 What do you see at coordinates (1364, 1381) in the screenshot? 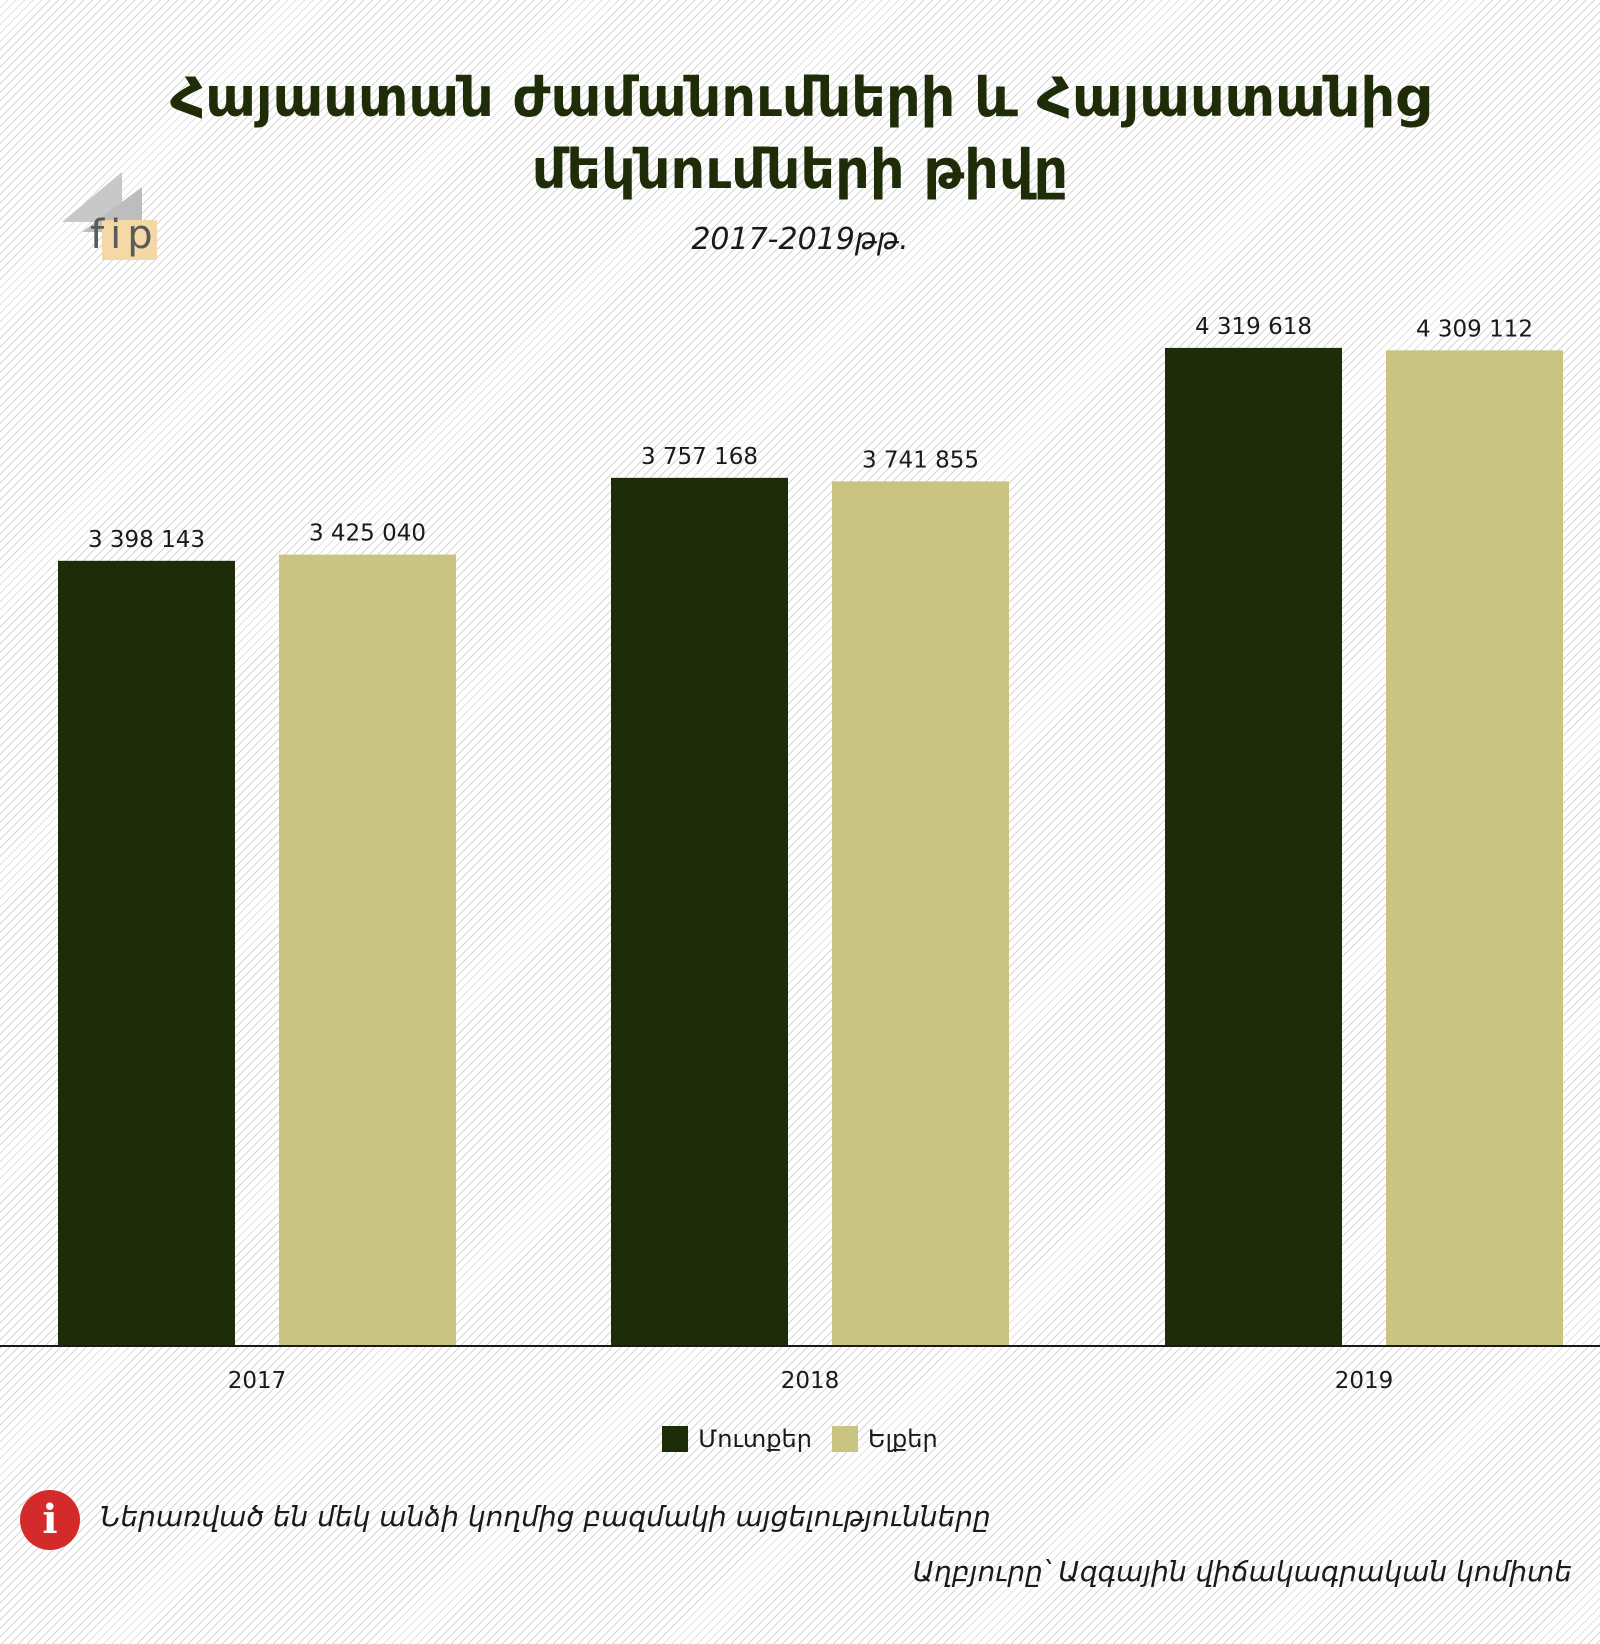
I see `x-tick-label-2019: 2019` at bounding box center [1364, 1381].